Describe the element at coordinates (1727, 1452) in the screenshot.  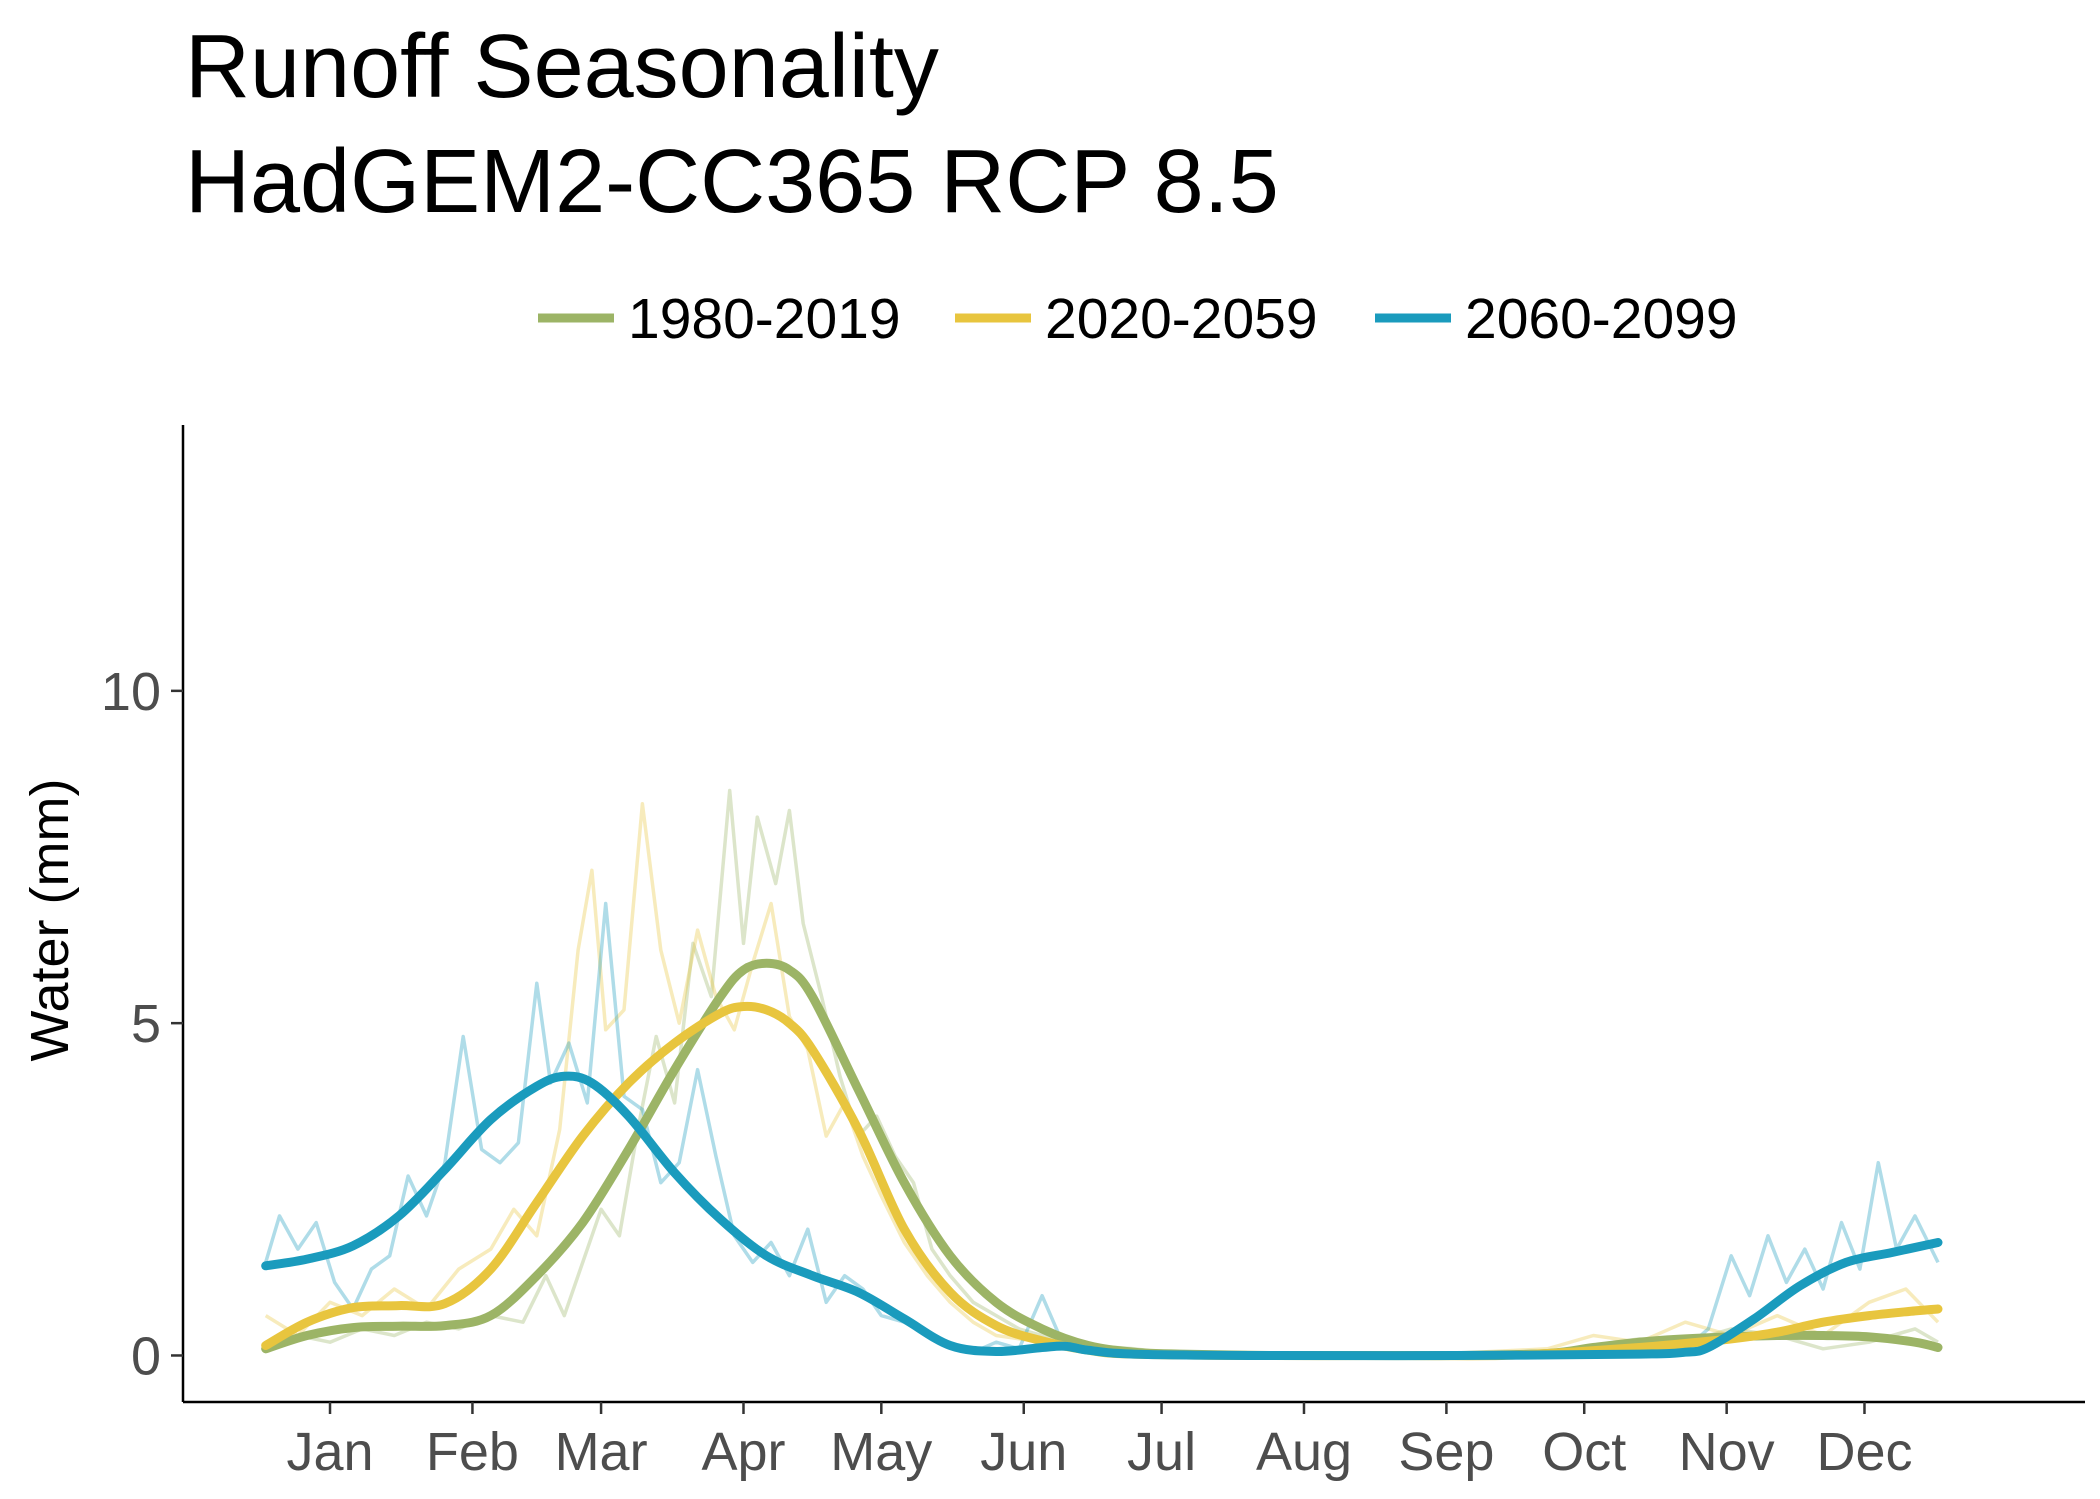
I see `x-tick-label: Nov` at that location.